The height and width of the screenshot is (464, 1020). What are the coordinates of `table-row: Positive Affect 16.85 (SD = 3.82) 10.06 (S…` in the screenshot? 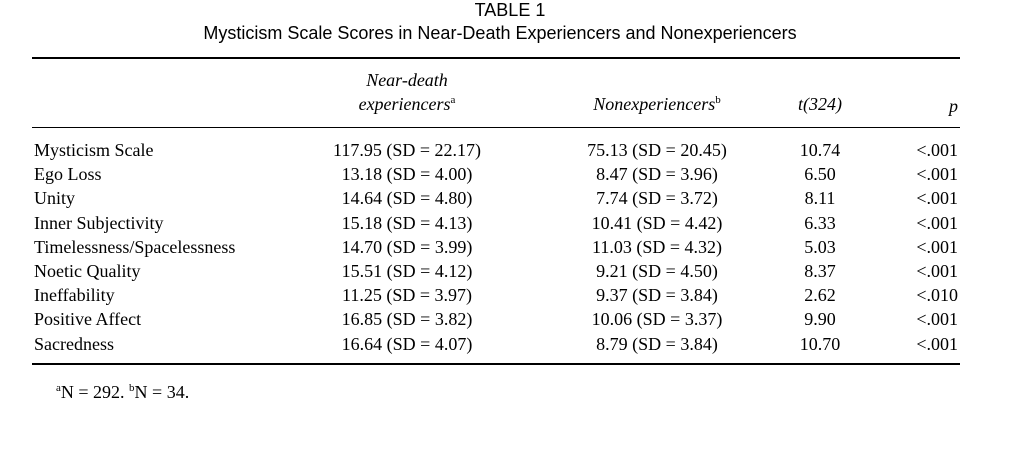 It's located at (496, 319).